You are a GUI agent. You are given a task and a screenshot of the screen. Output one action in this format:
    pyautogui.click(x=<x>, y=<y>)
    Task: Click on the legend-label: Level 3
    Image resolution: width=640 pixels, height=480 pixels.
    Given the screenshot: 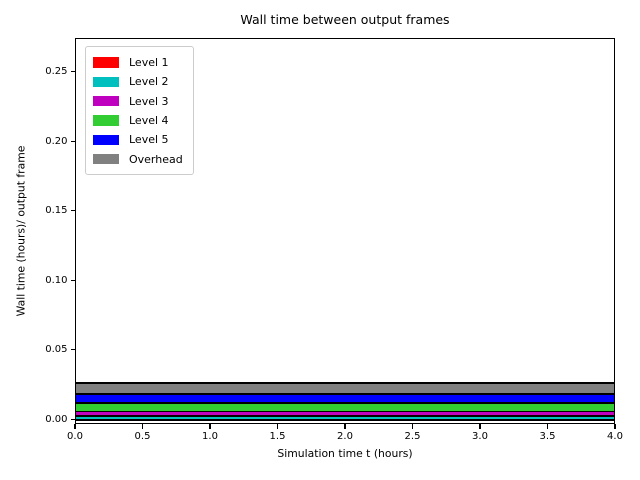 What is the action you would take?
    pyautogui.click(x=149, y=101)
    